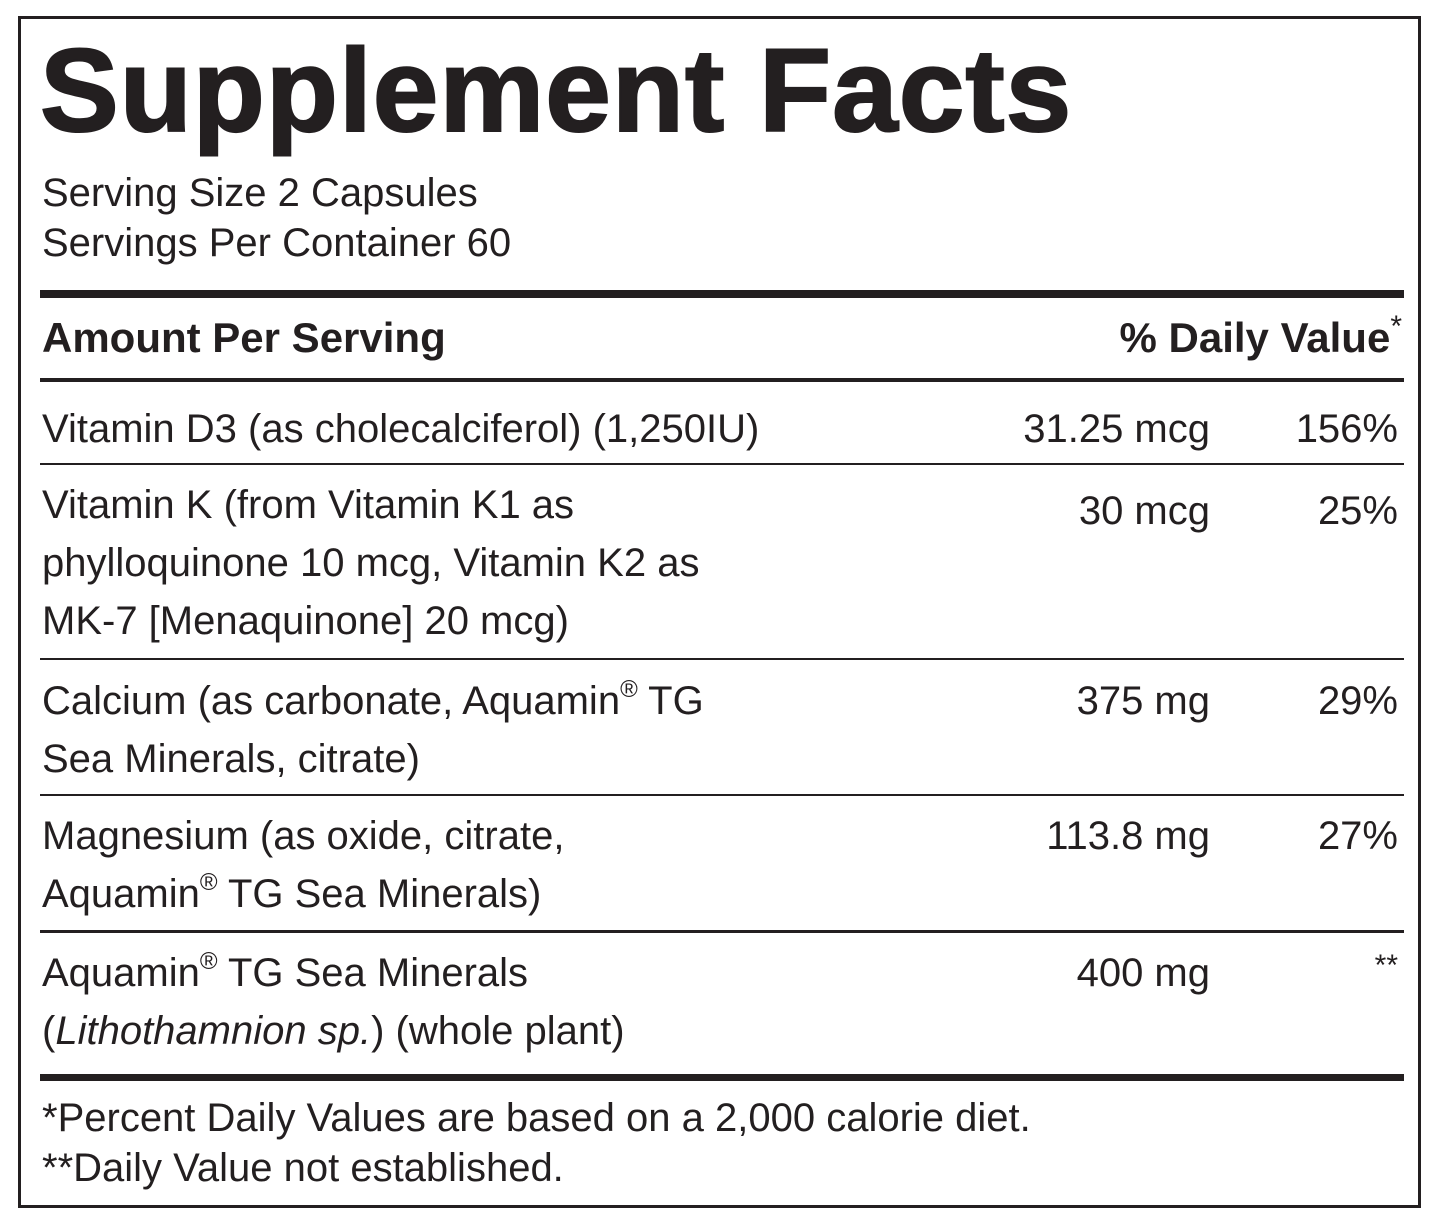 This screenshot has width=1445, height=1226. I want to click on daily-value-header: % Daily Value*, so click(1261, 338).